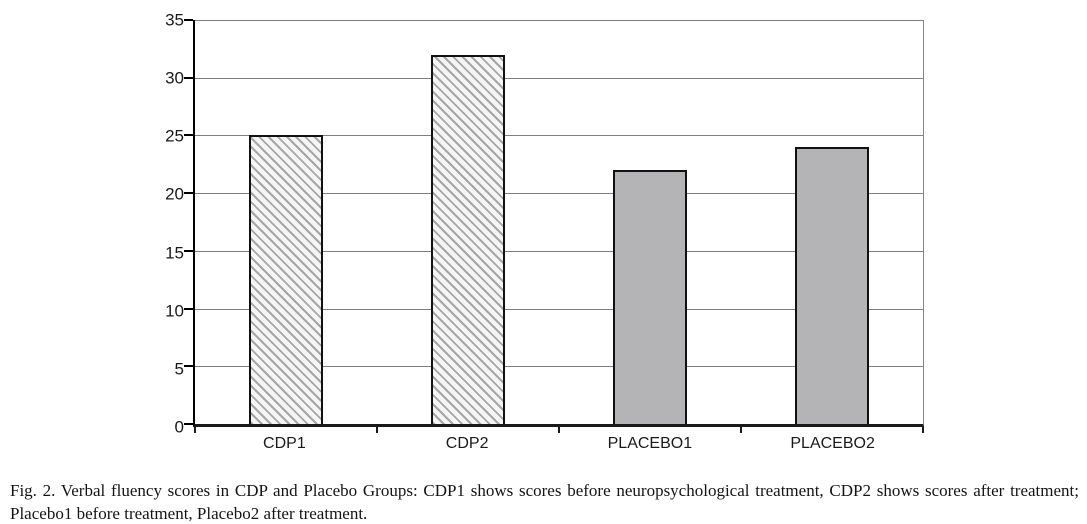 The width and height of the screenshot is (1087, 524). I want to click on bar-cdp1, so click(286, 279).